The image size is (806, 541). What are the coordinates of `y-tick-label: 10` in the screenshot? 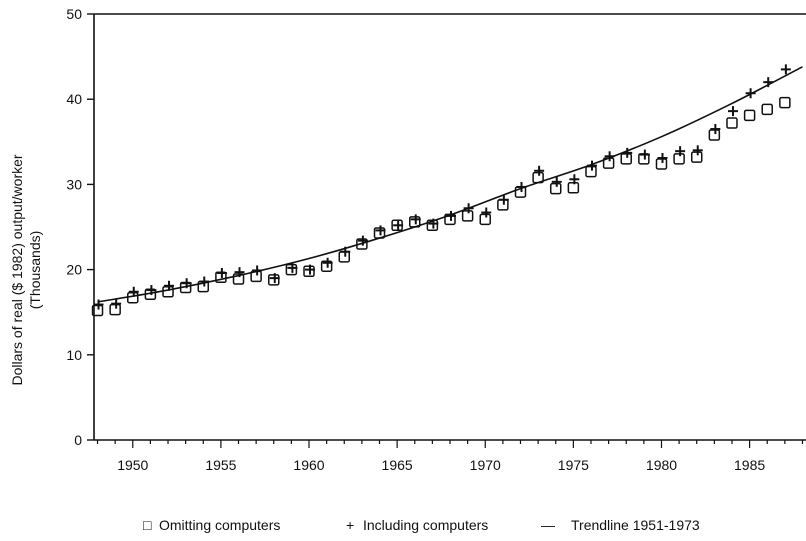 It's located at (74, 355).